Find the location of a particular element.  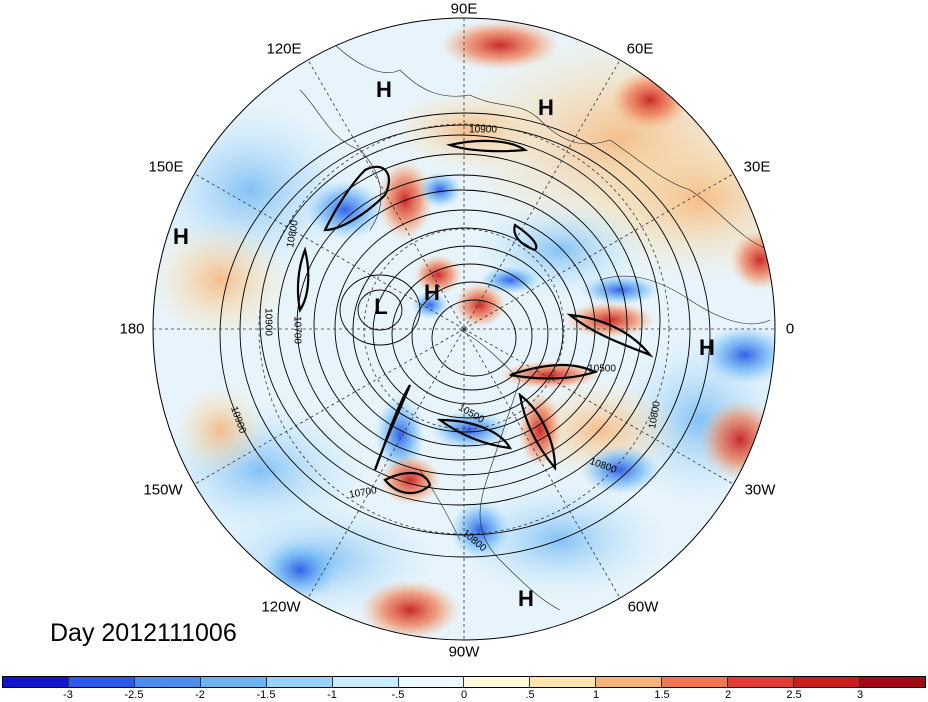

lon-label-150w: 150W is located at coordinates (163, 490).